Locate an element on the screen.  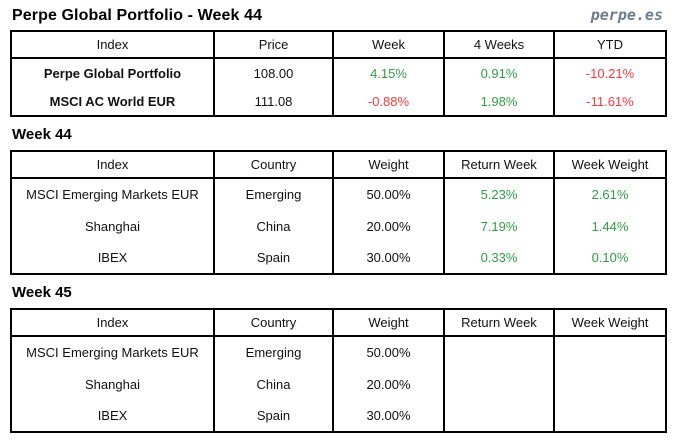
return-week-value: 7.19% is located at coordinates (499, 226).